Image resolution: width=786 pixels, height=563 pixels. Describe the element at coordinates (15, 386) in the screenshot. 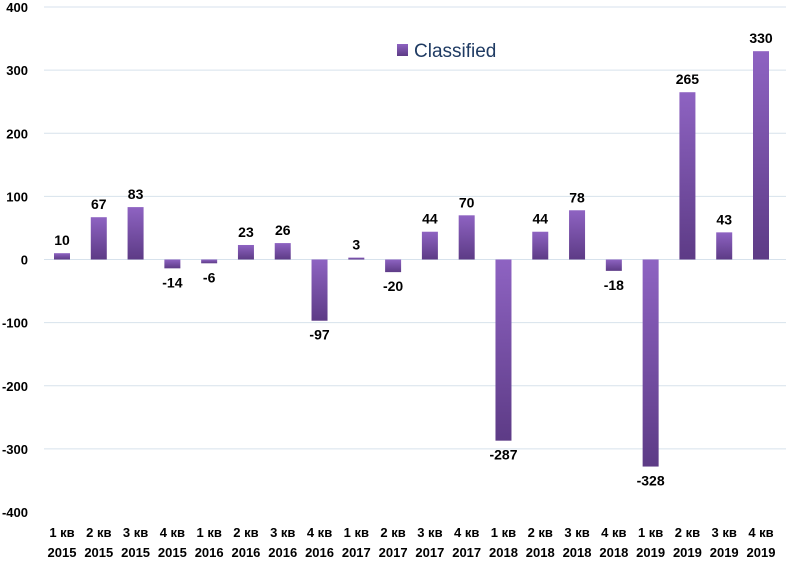

I see `y-tick-label: -200` at that location.